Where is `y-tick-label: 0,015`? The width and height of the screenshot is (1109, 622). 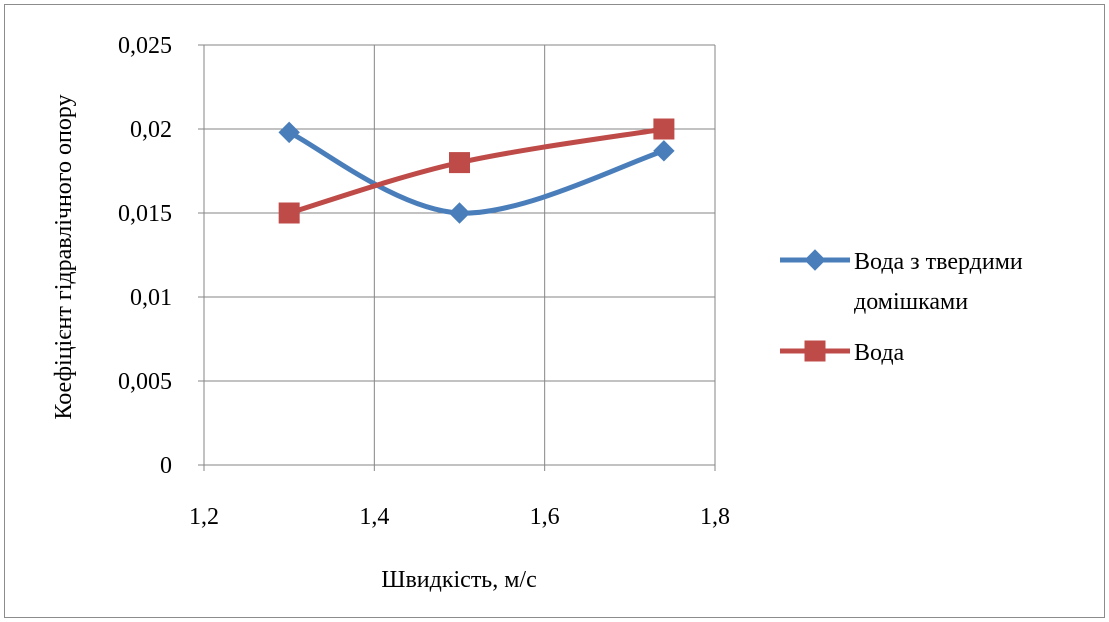 y-tick-label: 0,015 is located at coordinates (145, 214).